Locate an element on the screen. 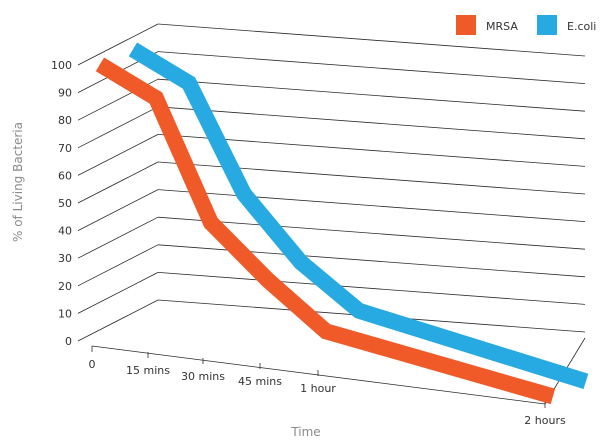 The width and height of the screenshot is (607, 440). x-tick-label: 15 mins is located at coordinates (148, 370).